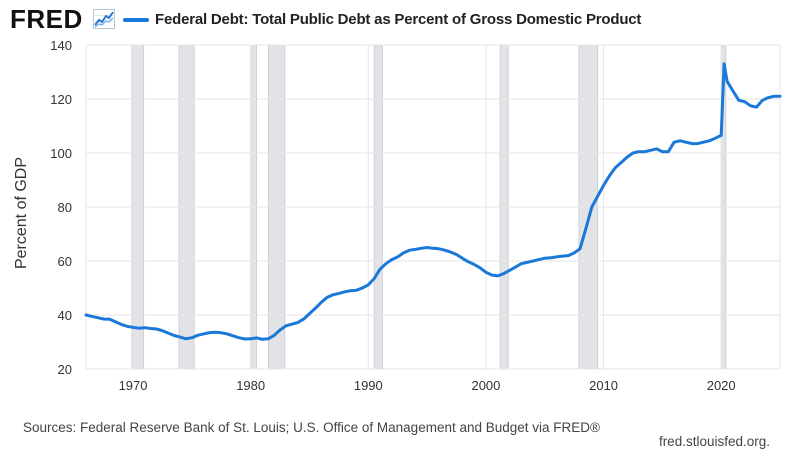  I want to click on y-tick-40: 40, so click(65, 315).